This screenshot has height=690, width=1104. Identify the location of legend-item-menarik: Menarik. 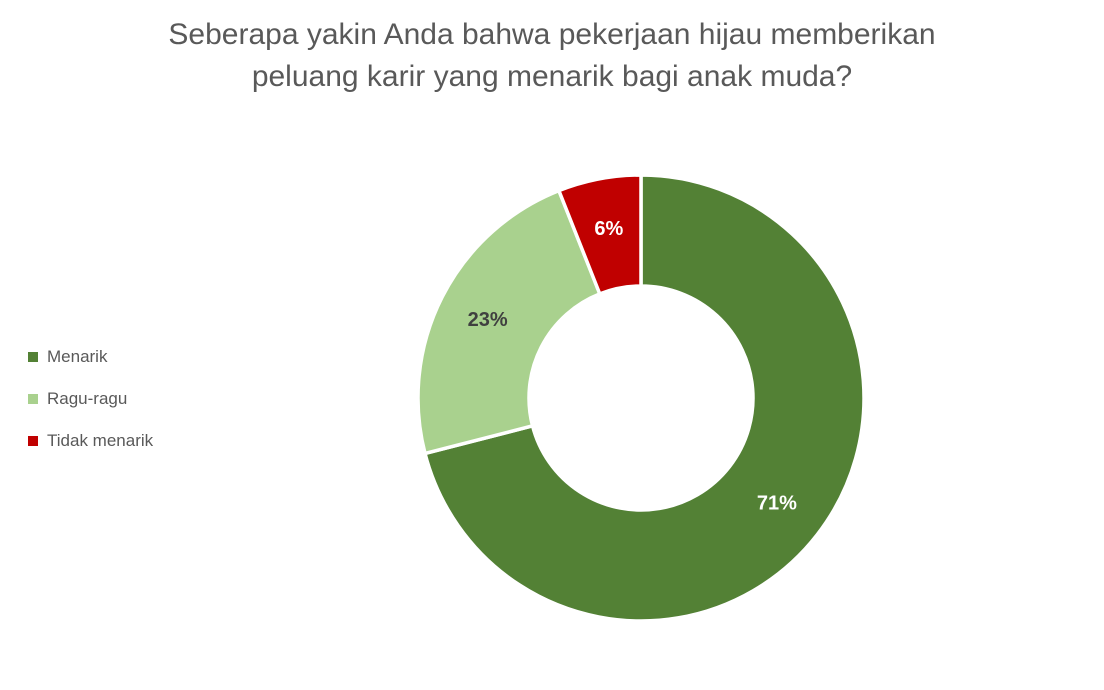
(90, 357).